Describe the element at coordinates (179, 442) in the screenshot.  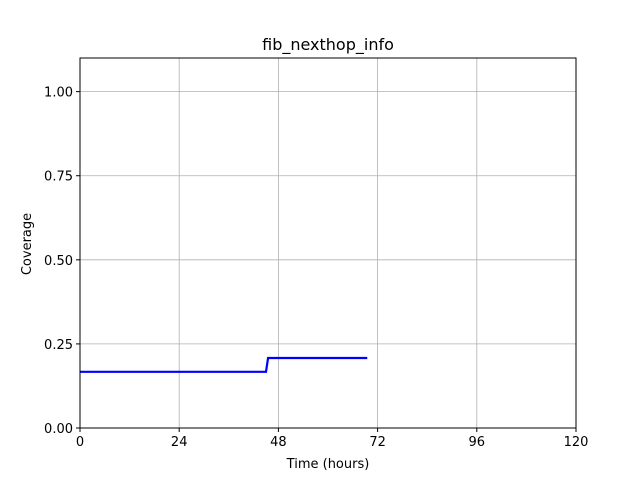
I see `x-tick-label: 24` at that location.